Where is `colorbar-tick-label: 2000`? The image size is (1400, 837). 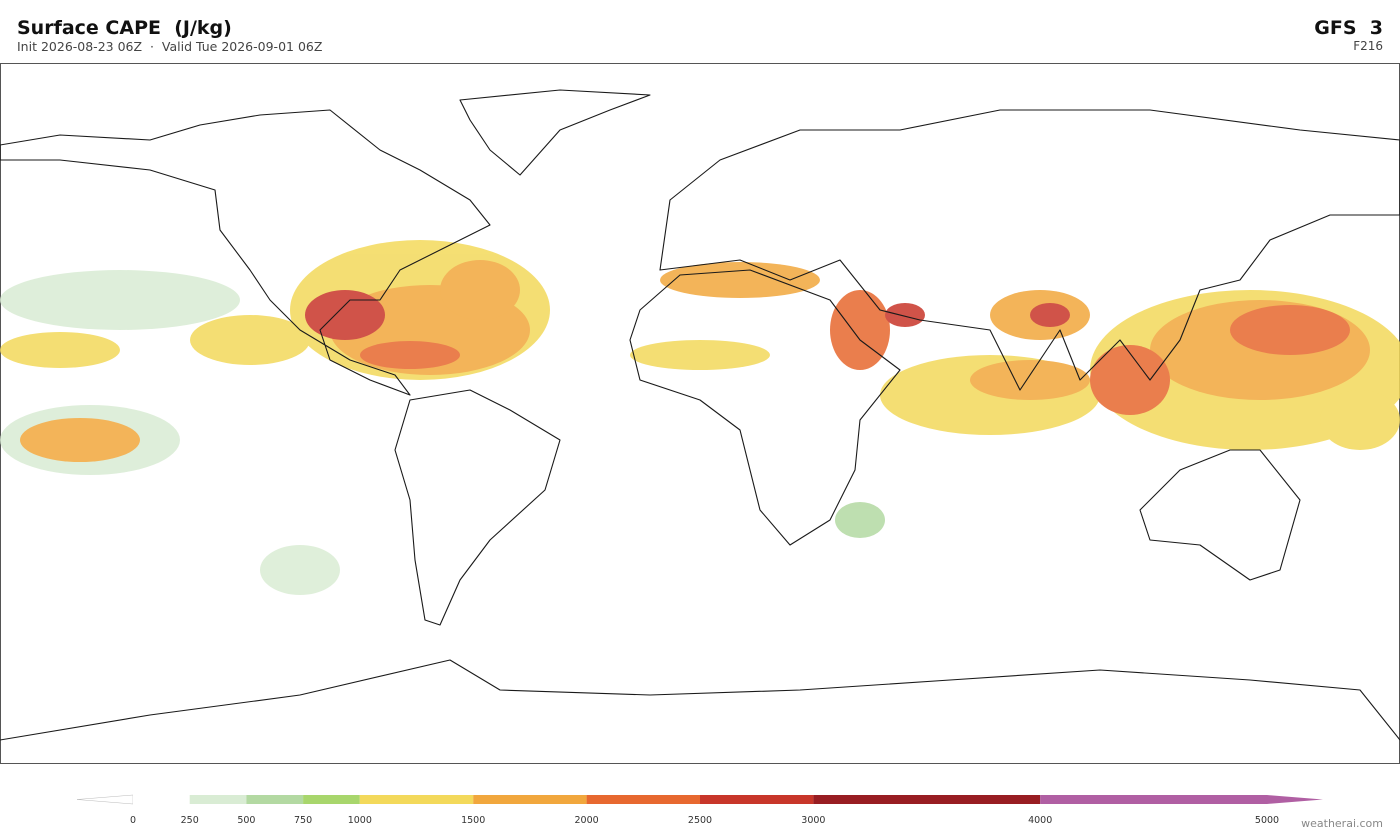 colorbar-tick-label: 2000 is located at coordinates (587, 820).